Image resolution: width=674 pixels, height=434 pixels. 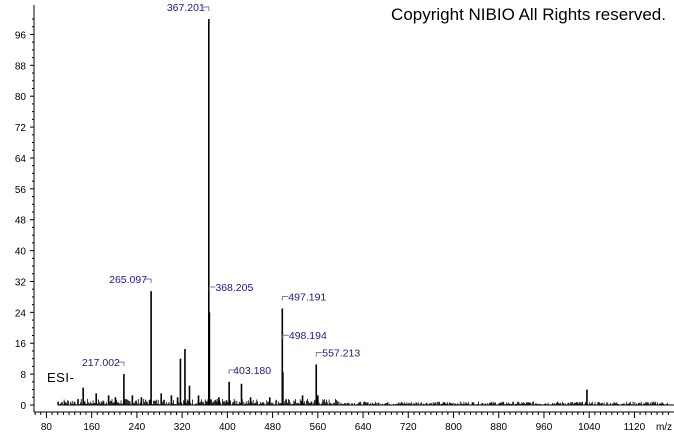 I want to click on x-tick-label: 640, so click(x=363, y=427).